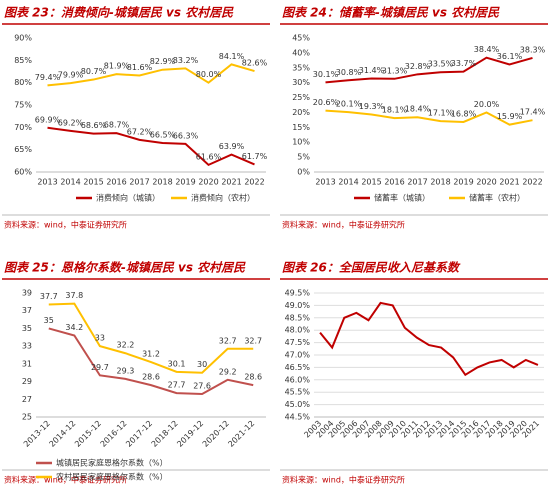 The image size is (550, 486). What do you see at coordinates (371, 268) in the screenshot?
I see `chart-title: 图表 26：全国居民收入尼基系数` at bounding box center [371, 268].